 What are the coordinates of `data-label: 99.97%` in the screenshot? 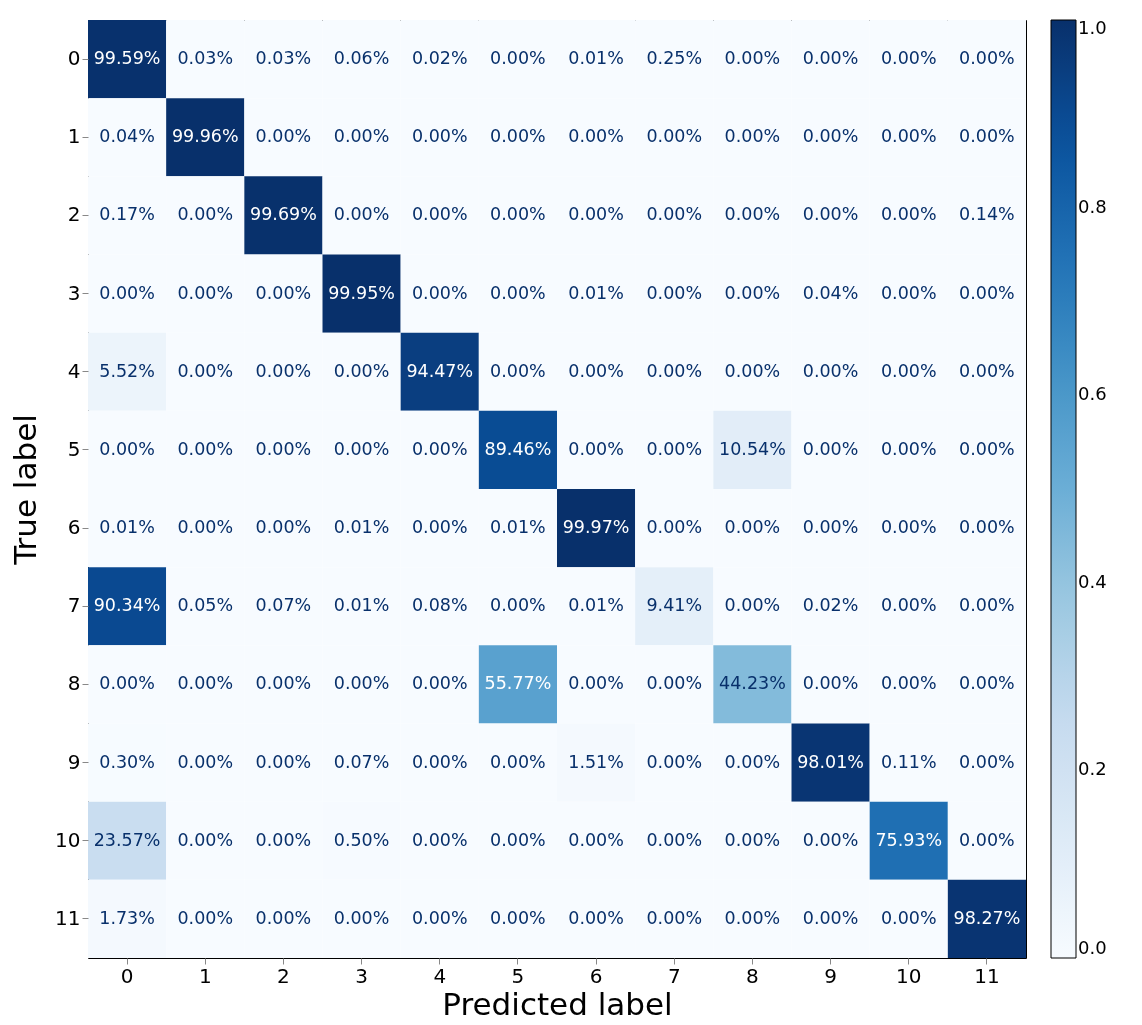 It's located at (596, 527).